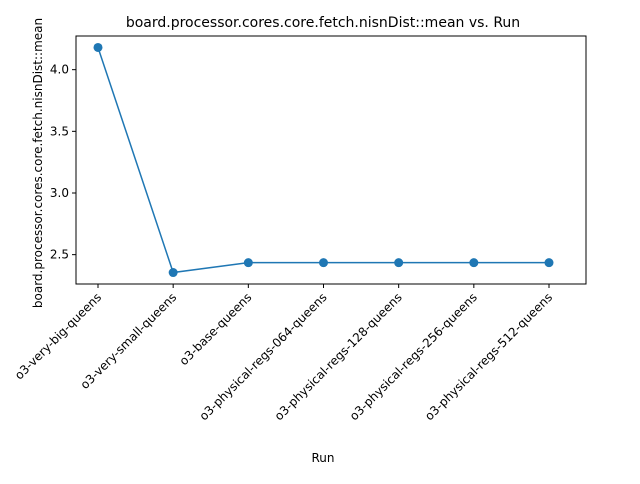 This screenshot has width=640, height=484. What do you see at coordinates (59, 70) in the screenshot?
I see `y-tick-label: 4.0` at bounding box center [59, 70].